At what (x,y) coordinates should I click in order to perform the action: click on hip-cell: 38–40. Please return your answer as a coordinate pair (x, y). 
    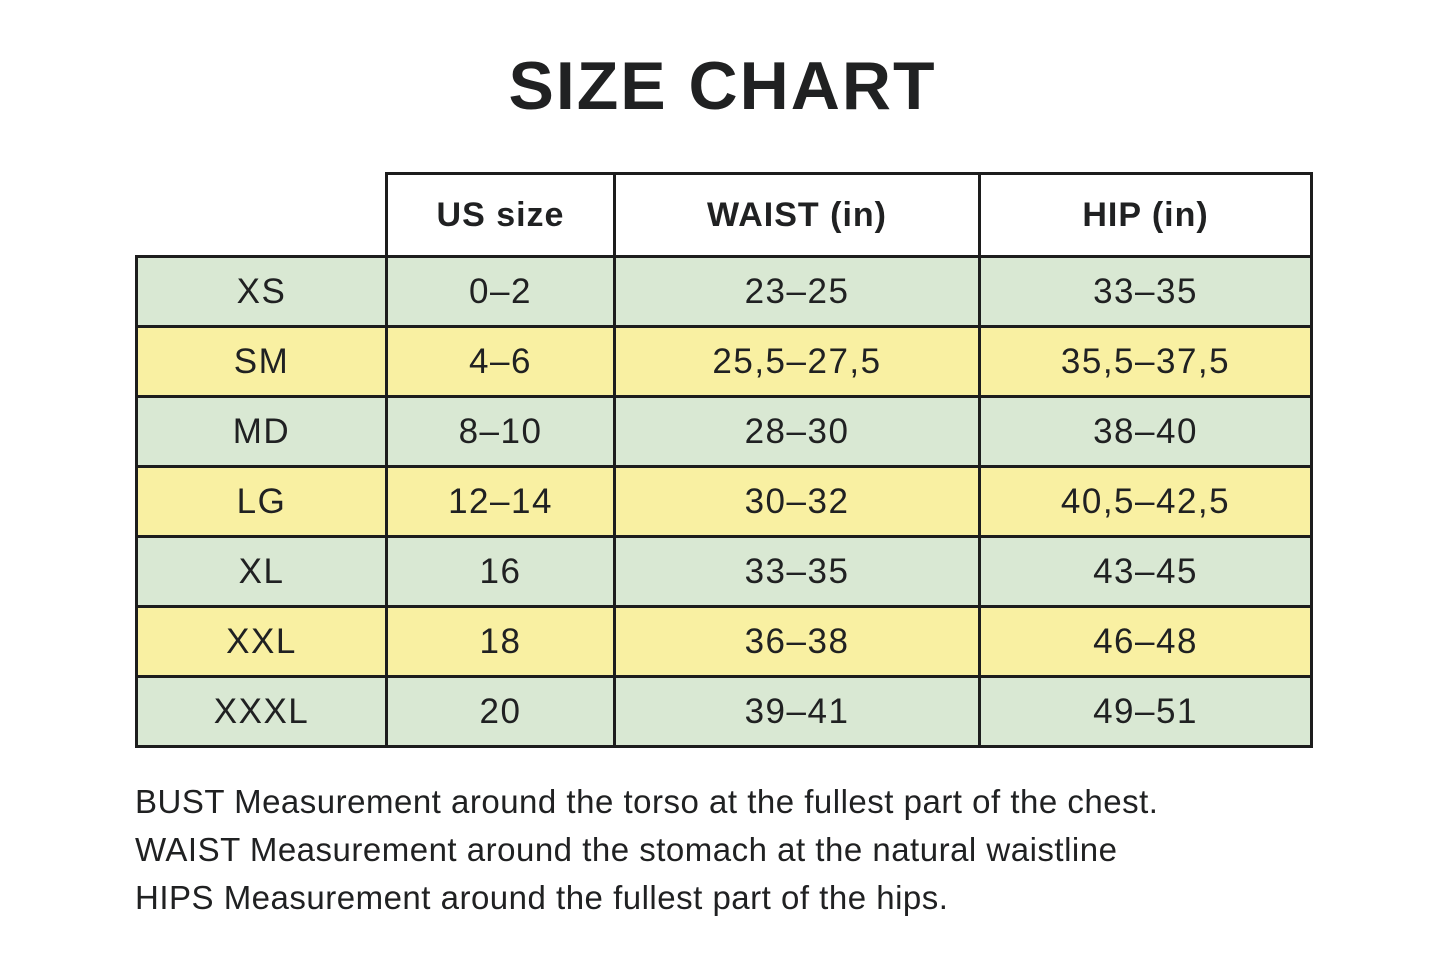
    Looking at the image, I should click on (1145, 431).